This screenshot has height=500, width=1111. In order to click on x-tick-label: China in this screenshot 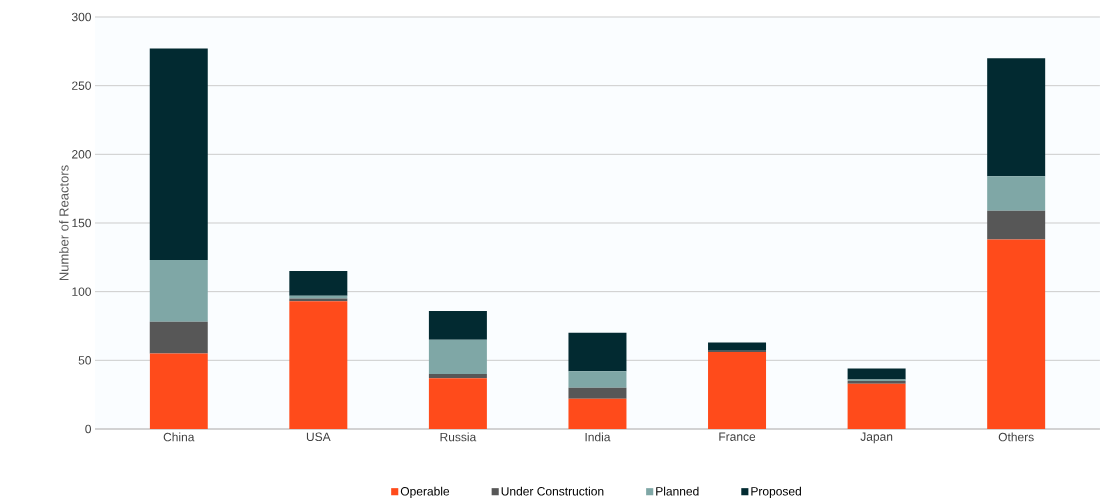, I will do `click(179, 437)`.